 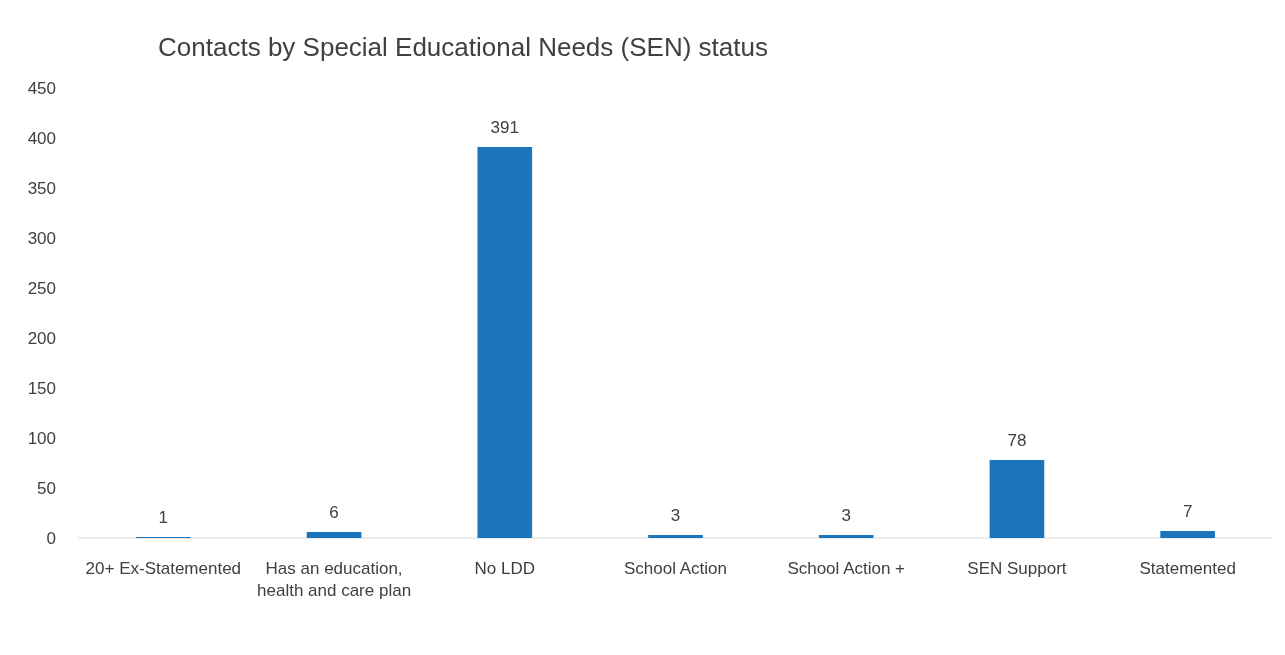 I want to click on x-tick-label: School Action +, so click(x=846, y=568).